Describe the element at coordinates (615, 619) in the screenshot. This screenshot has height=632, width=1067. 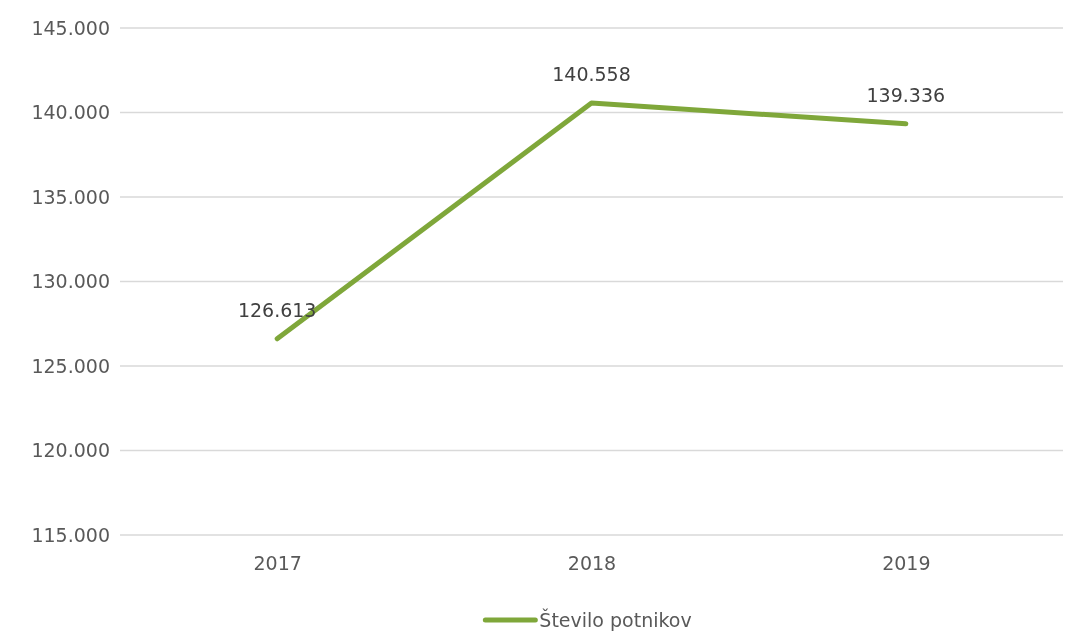
I see `legend-label: Število potnikov` at that location.